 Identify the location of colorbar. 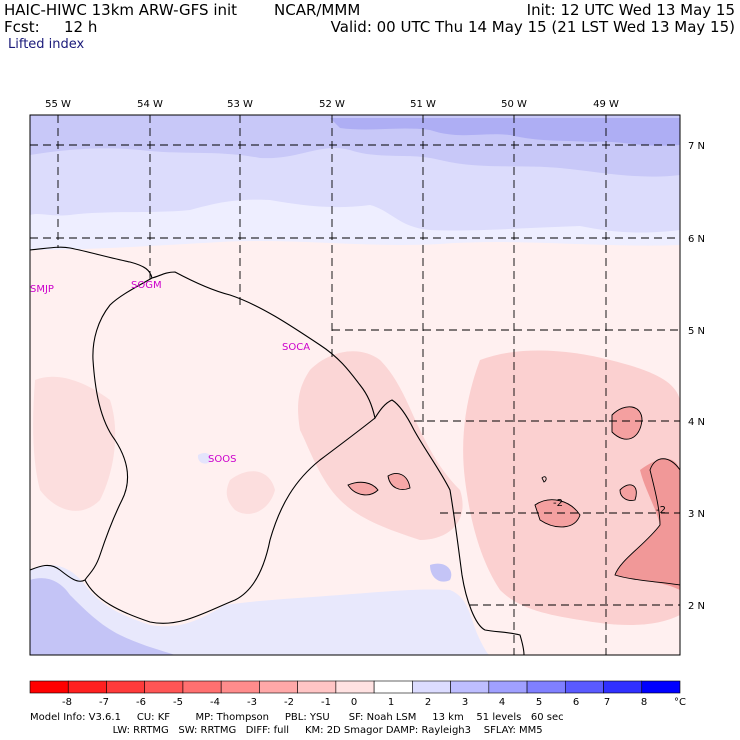
(355, 687).